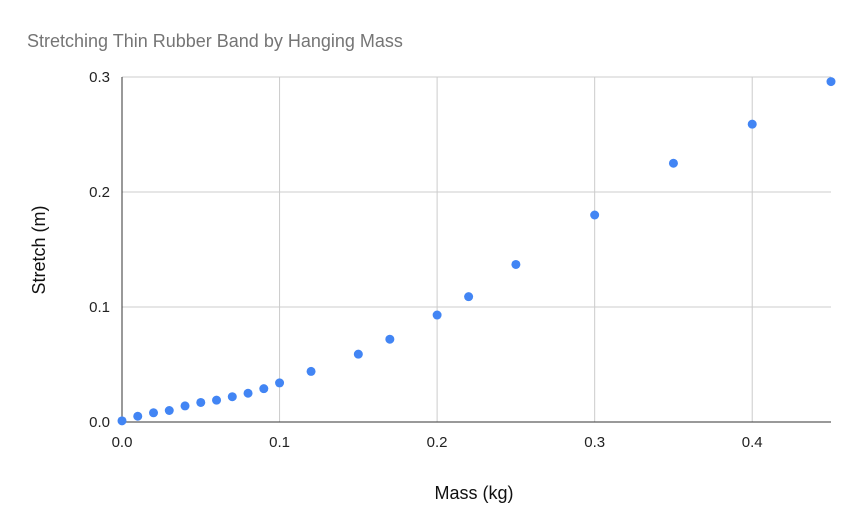 This screenshot has width=858, height=530. Describe the element at coordinates (437, 442) in the screenshot. I see `x-tick-label: 0.2` at that location.